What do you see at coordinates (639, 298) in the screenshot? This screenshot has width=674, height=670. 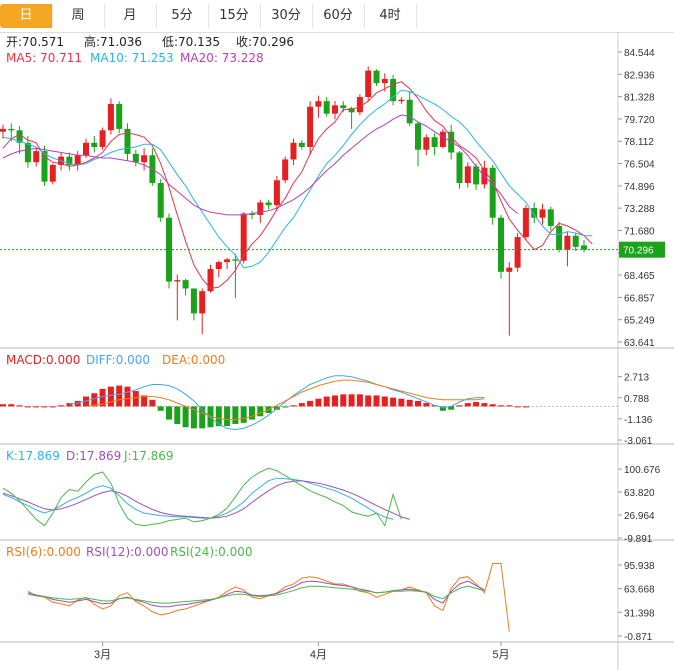 I see `price-axis-tick-label: 66.857` at bounding box center [639, 298].